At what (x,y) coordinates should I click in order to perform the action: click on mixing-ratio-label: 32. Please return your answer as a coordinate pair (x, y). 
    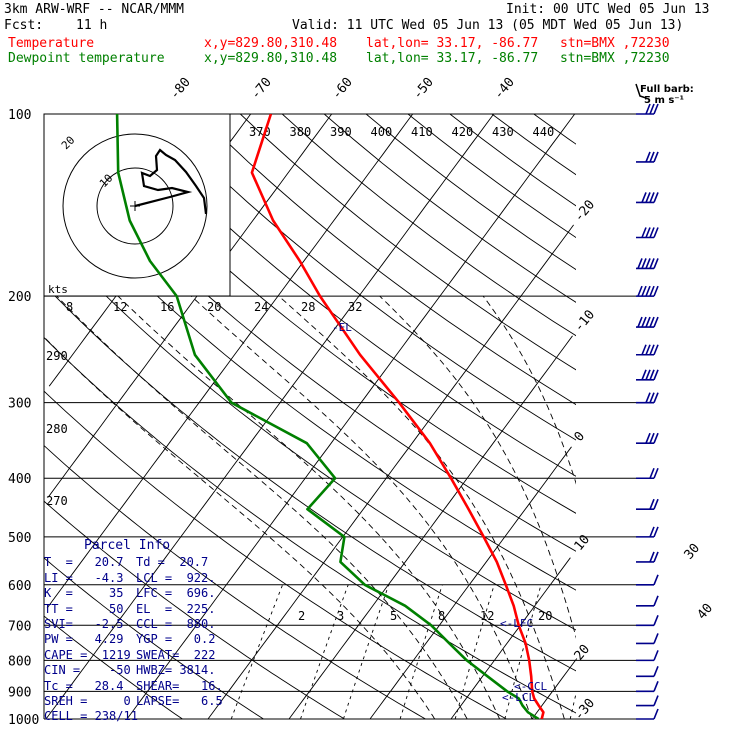
    Looking at the image, I should click on (355, 307).